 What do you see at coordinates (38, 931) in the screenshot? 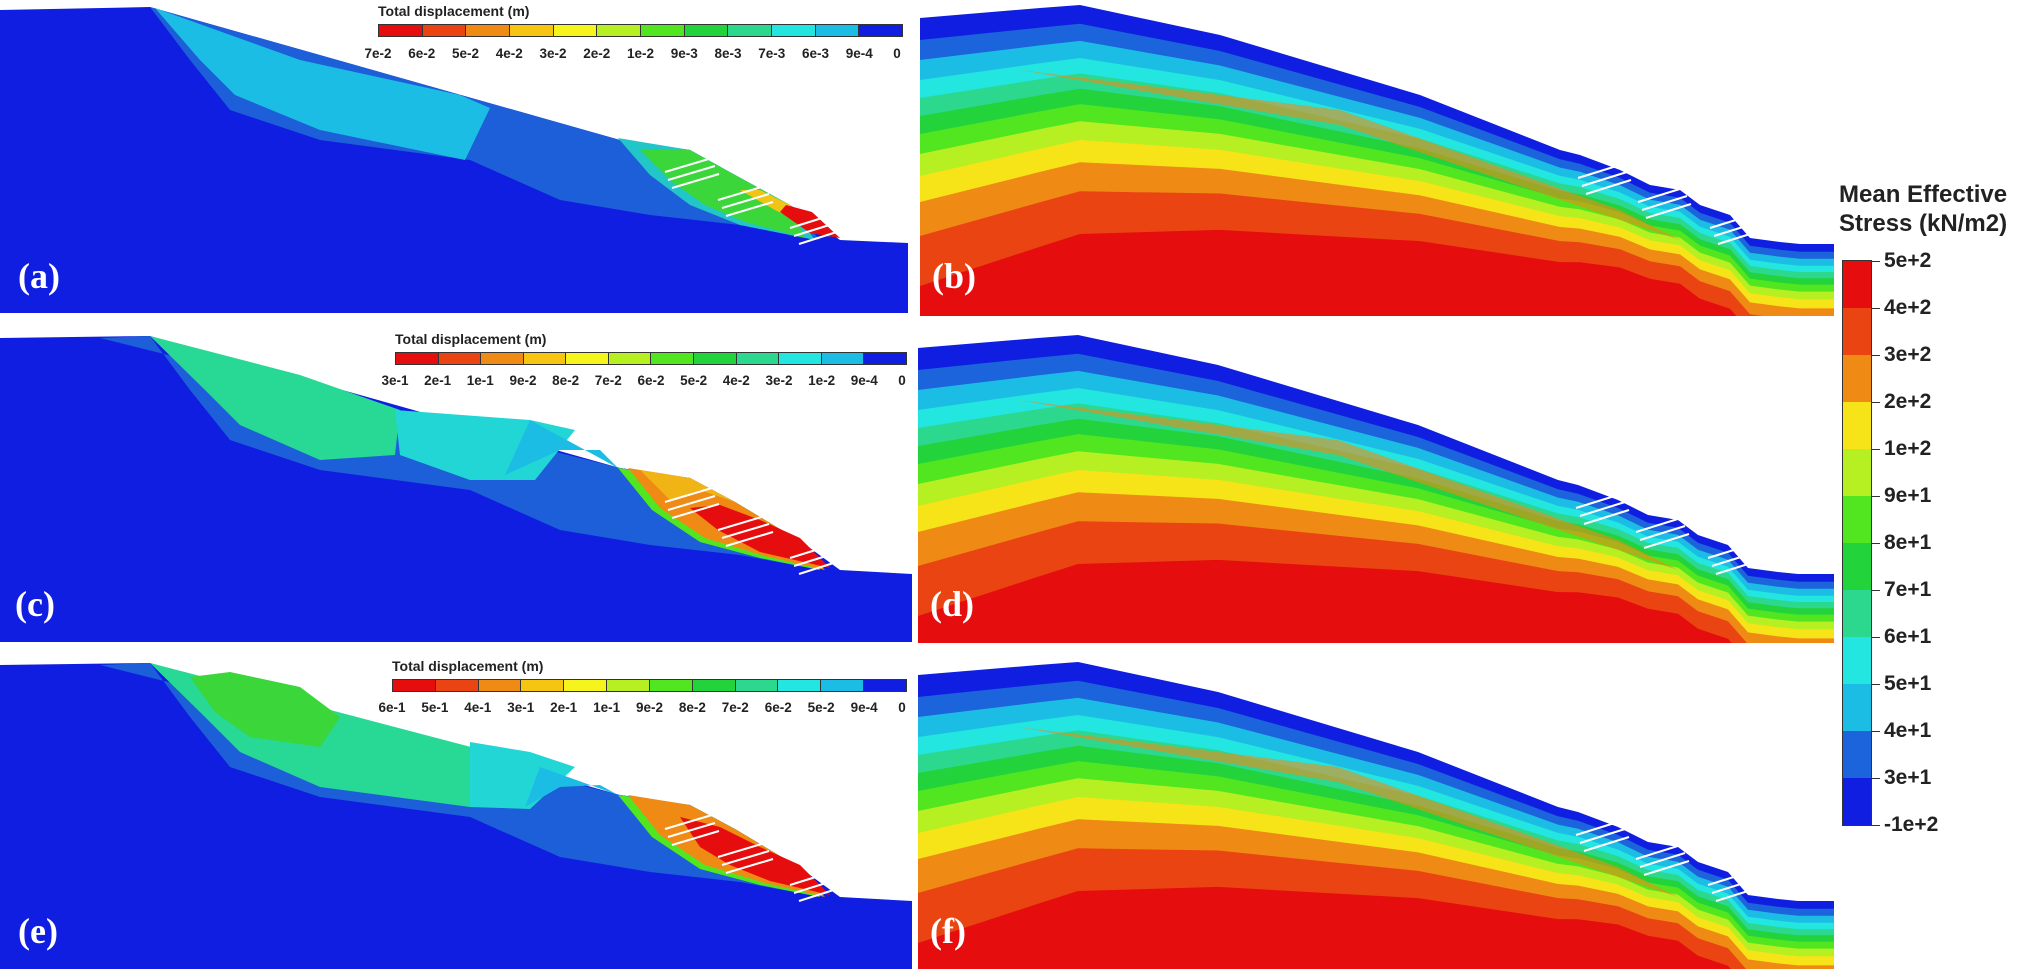
I see `panel-e-label: (e)` at bounding box center [38, 931].